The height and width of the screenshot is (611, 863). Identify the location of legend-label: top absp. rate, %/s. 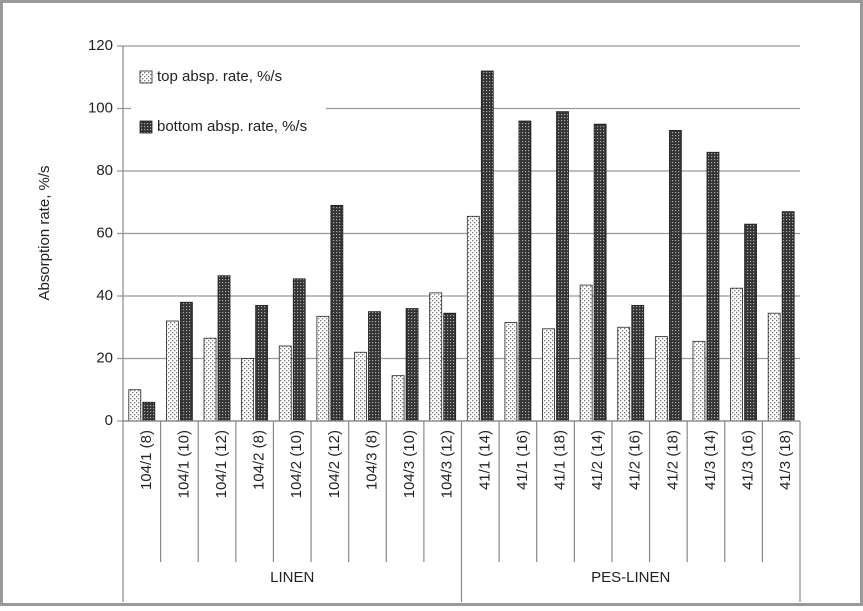
(219, 76).